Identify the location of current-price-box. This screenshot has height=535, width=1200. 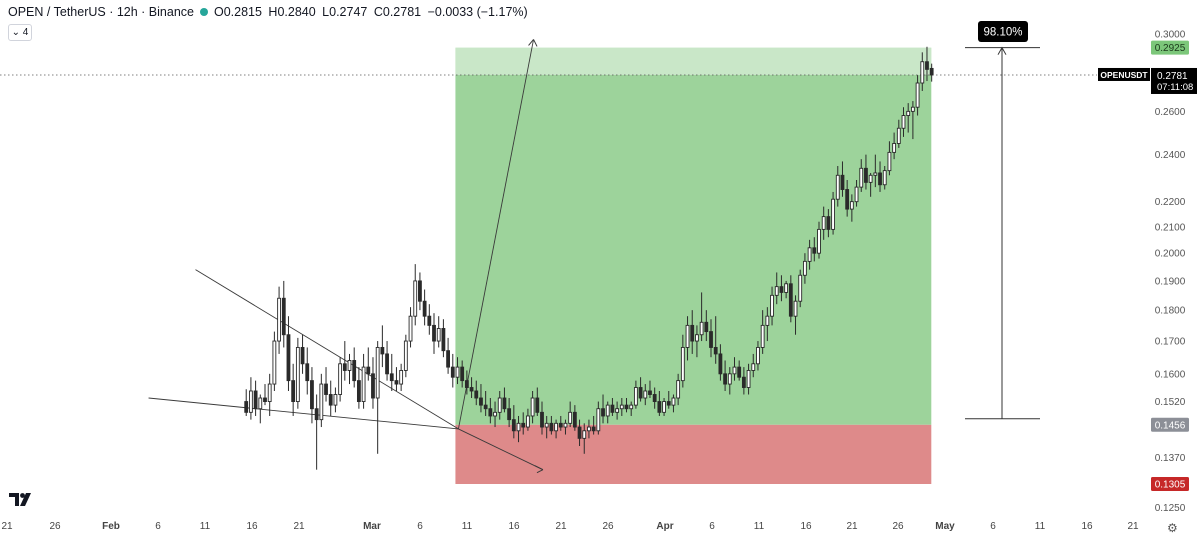
(1174, 80).